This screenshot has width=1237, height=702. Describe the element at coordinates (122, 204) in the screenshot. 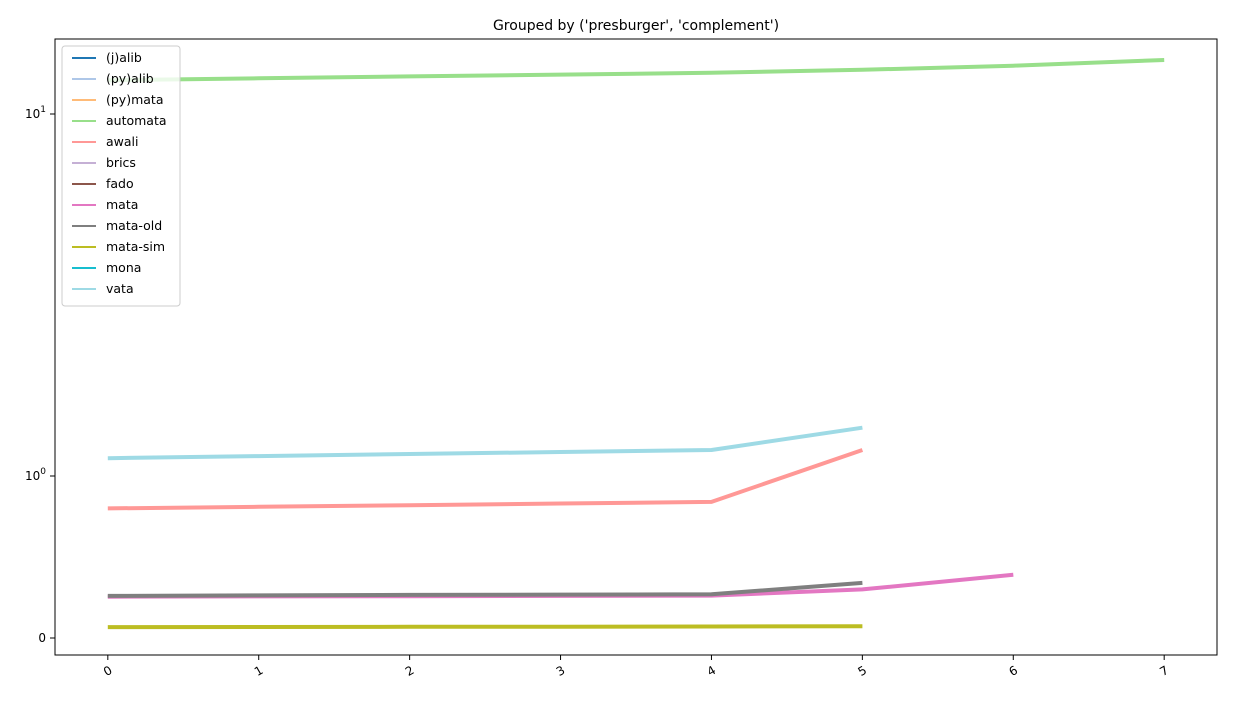

I see `legend-label: mata` at that location.